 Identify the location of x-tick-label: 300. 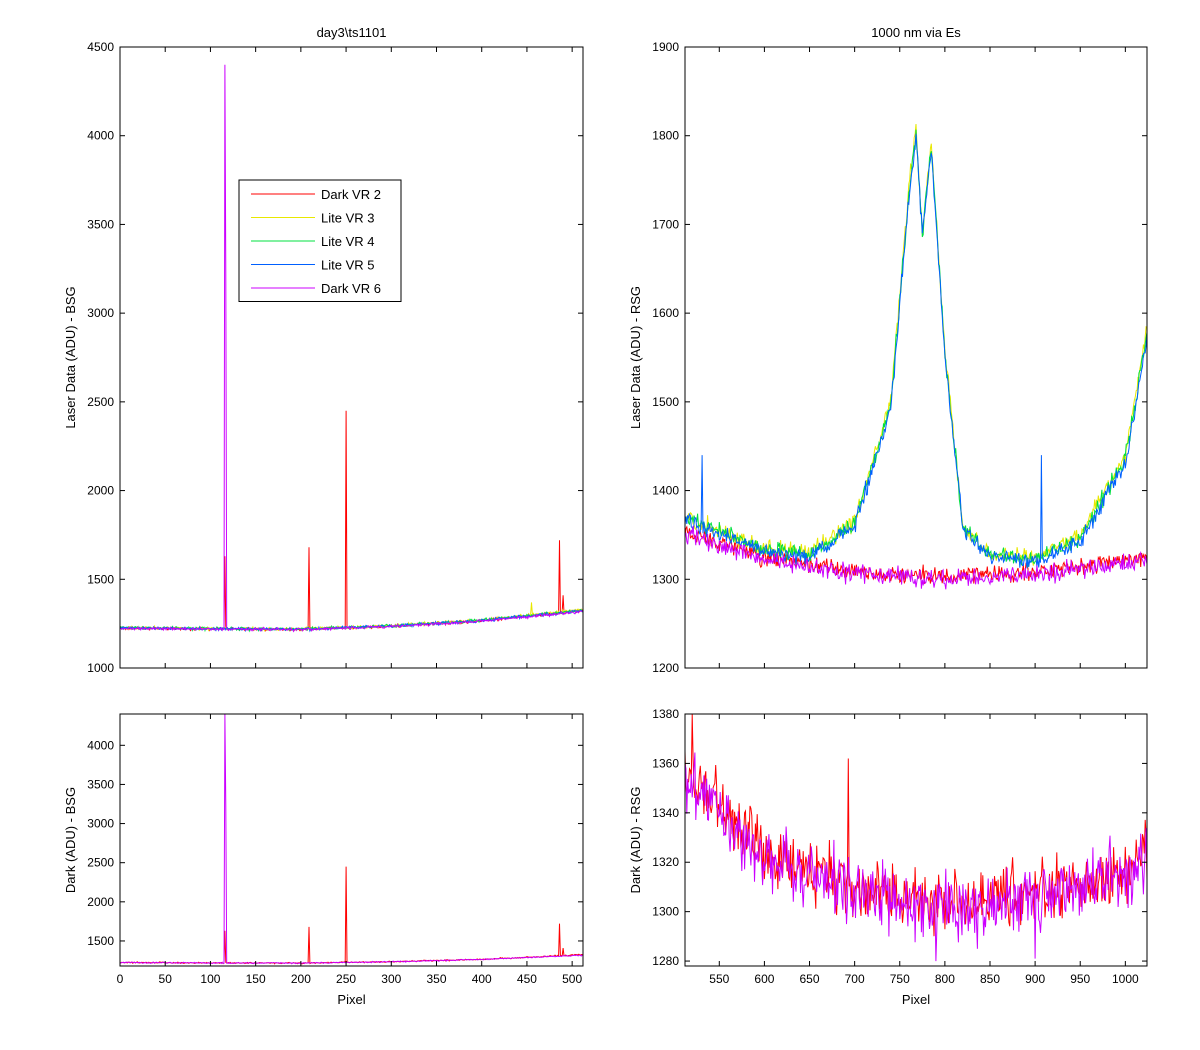
(391, 979).